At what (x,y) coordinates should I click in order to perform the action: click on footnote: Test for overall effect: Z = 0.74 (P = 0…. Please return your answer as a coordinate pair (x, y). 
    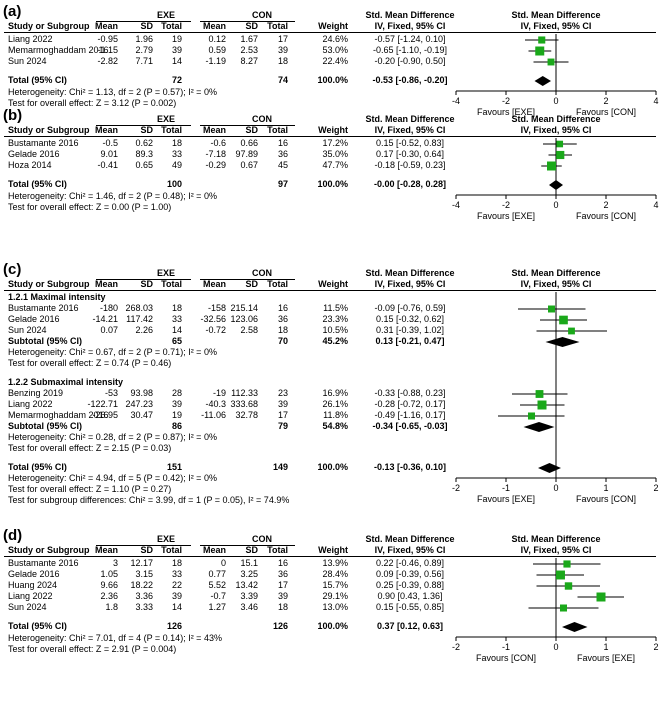
    Looking at the image, I should click on (90, 363).